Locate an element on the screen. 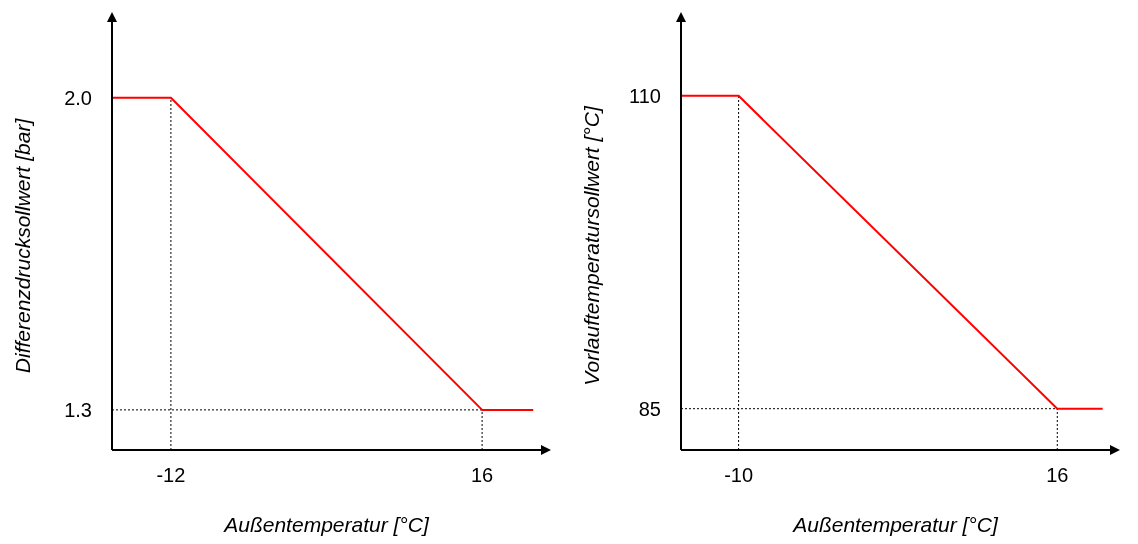 This screenshot has height=544, width=1138. y-tick-label: 85 is located at coordinates (649, 408).